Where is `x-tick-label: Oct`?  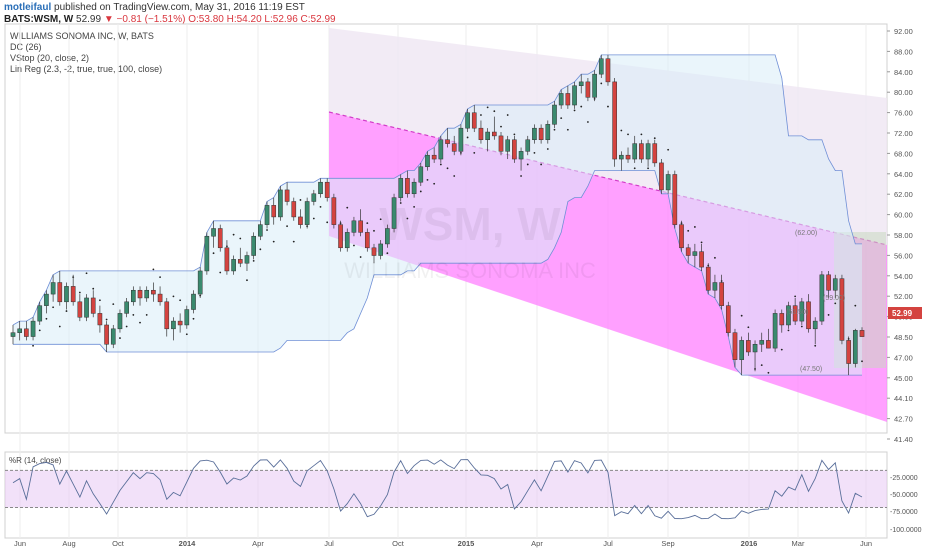
x-tick-label: Oct is located at coordinates (398, 543).